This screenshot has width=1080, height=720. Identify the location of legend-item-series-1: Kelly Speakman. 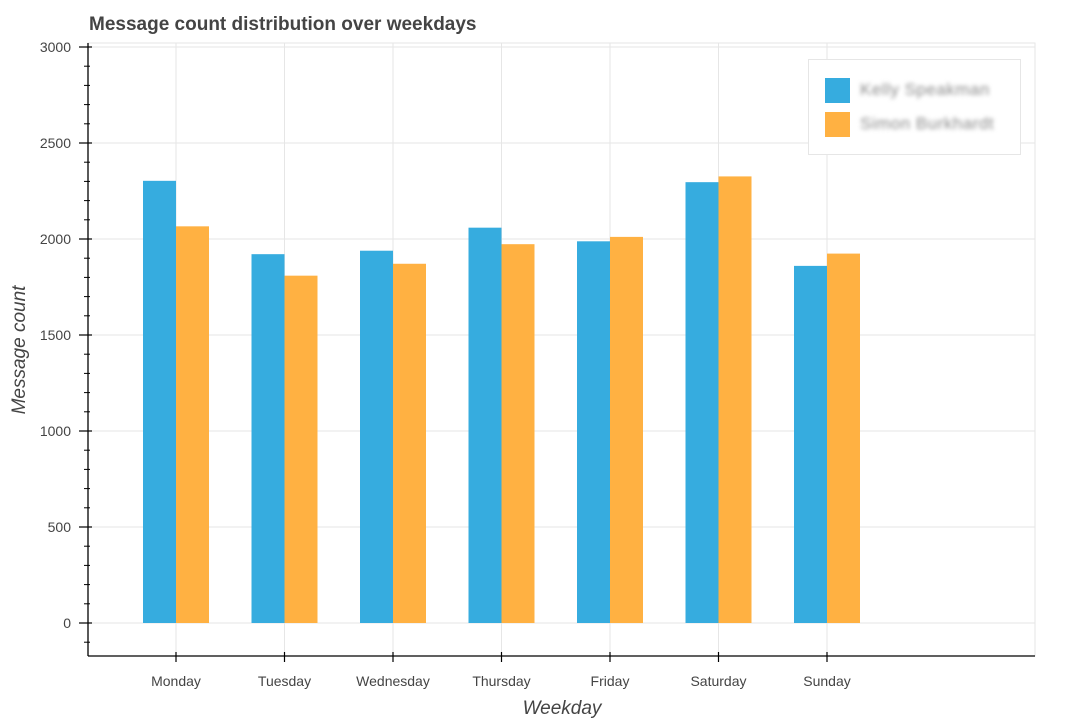
(907, 90).